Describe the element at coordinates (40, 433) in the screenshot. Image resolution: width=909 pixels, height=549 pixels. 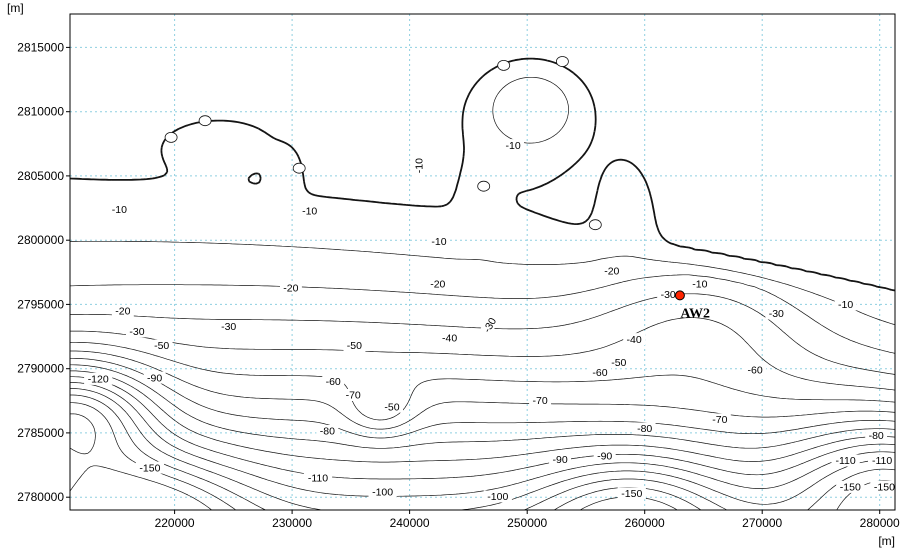
I see `y-axis-tick-label: 2785000` at that location.